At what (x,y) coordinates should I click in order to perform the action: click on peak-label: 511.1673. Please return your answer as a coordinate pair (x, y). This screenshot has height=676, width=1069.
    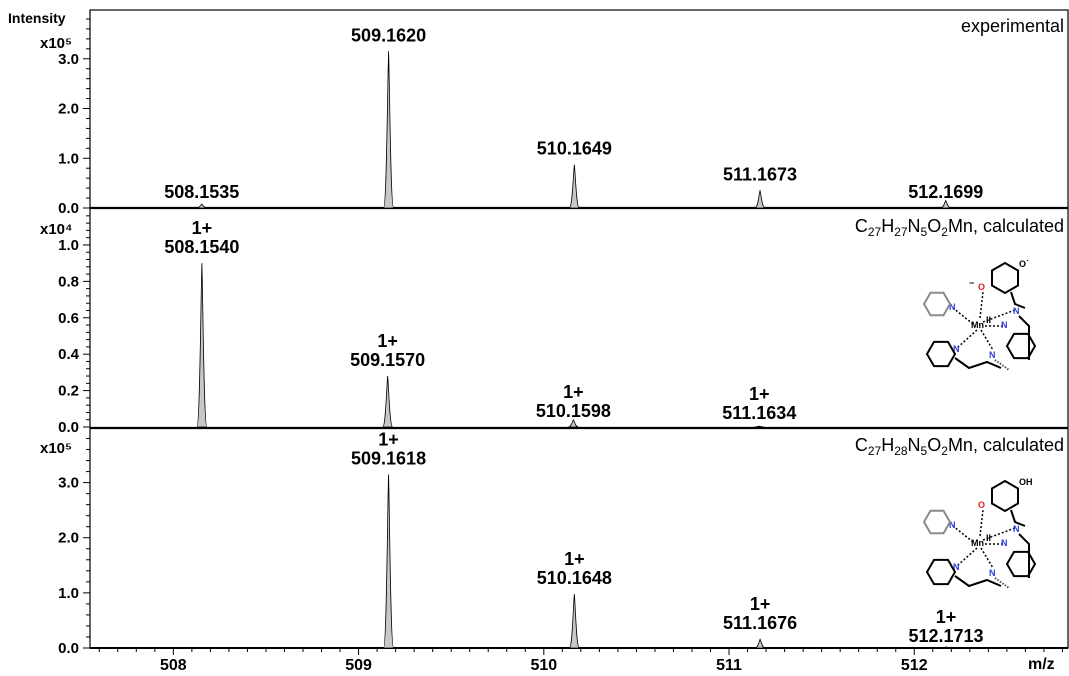
    Looking at the image, I should click on (760, 175).